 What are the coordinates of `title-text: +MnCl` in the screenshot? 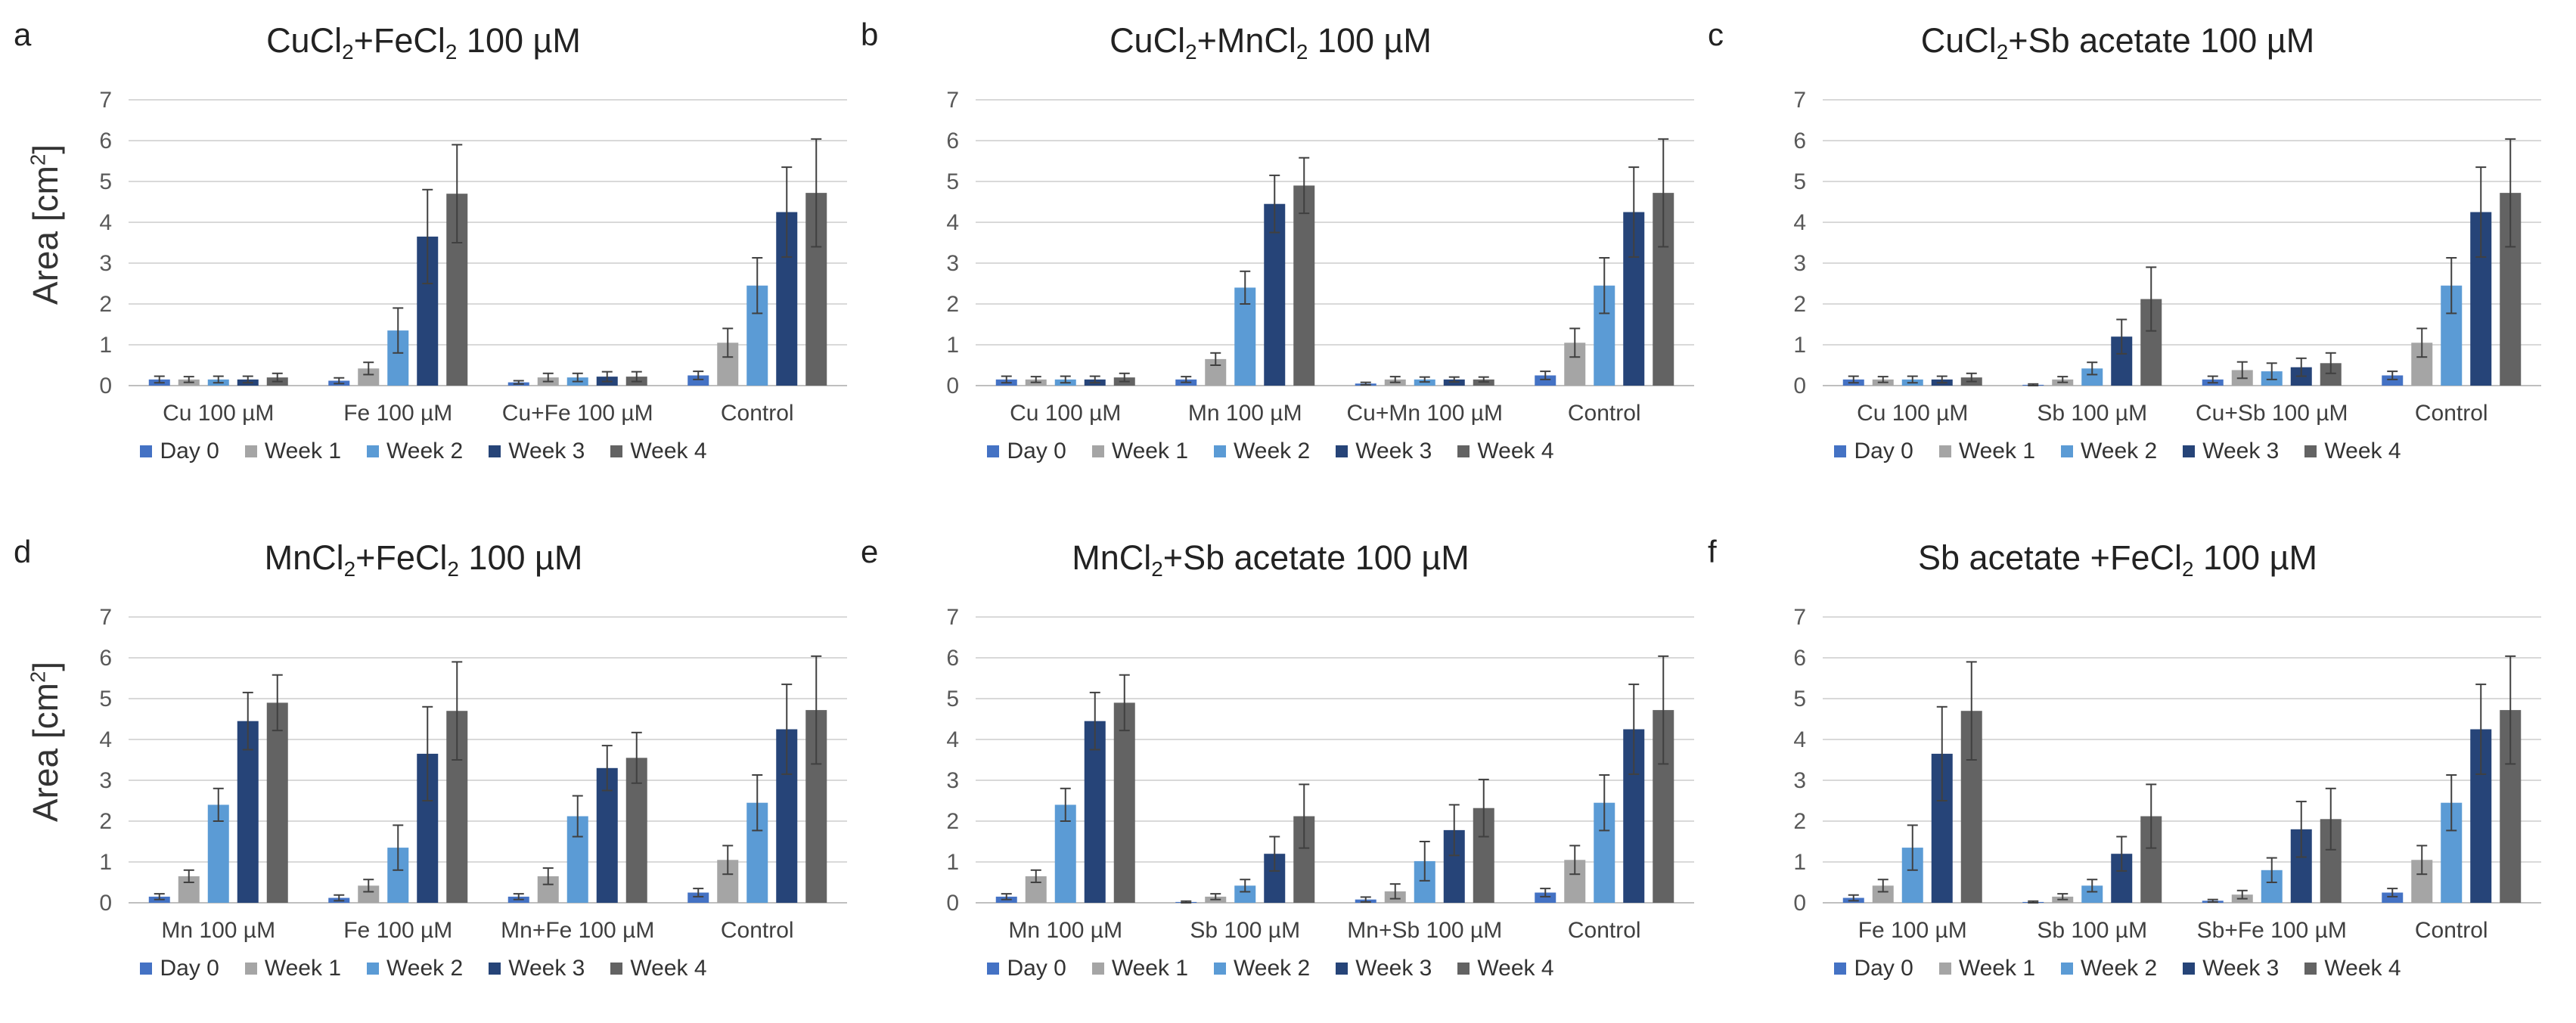 It's located at (1246, 40).